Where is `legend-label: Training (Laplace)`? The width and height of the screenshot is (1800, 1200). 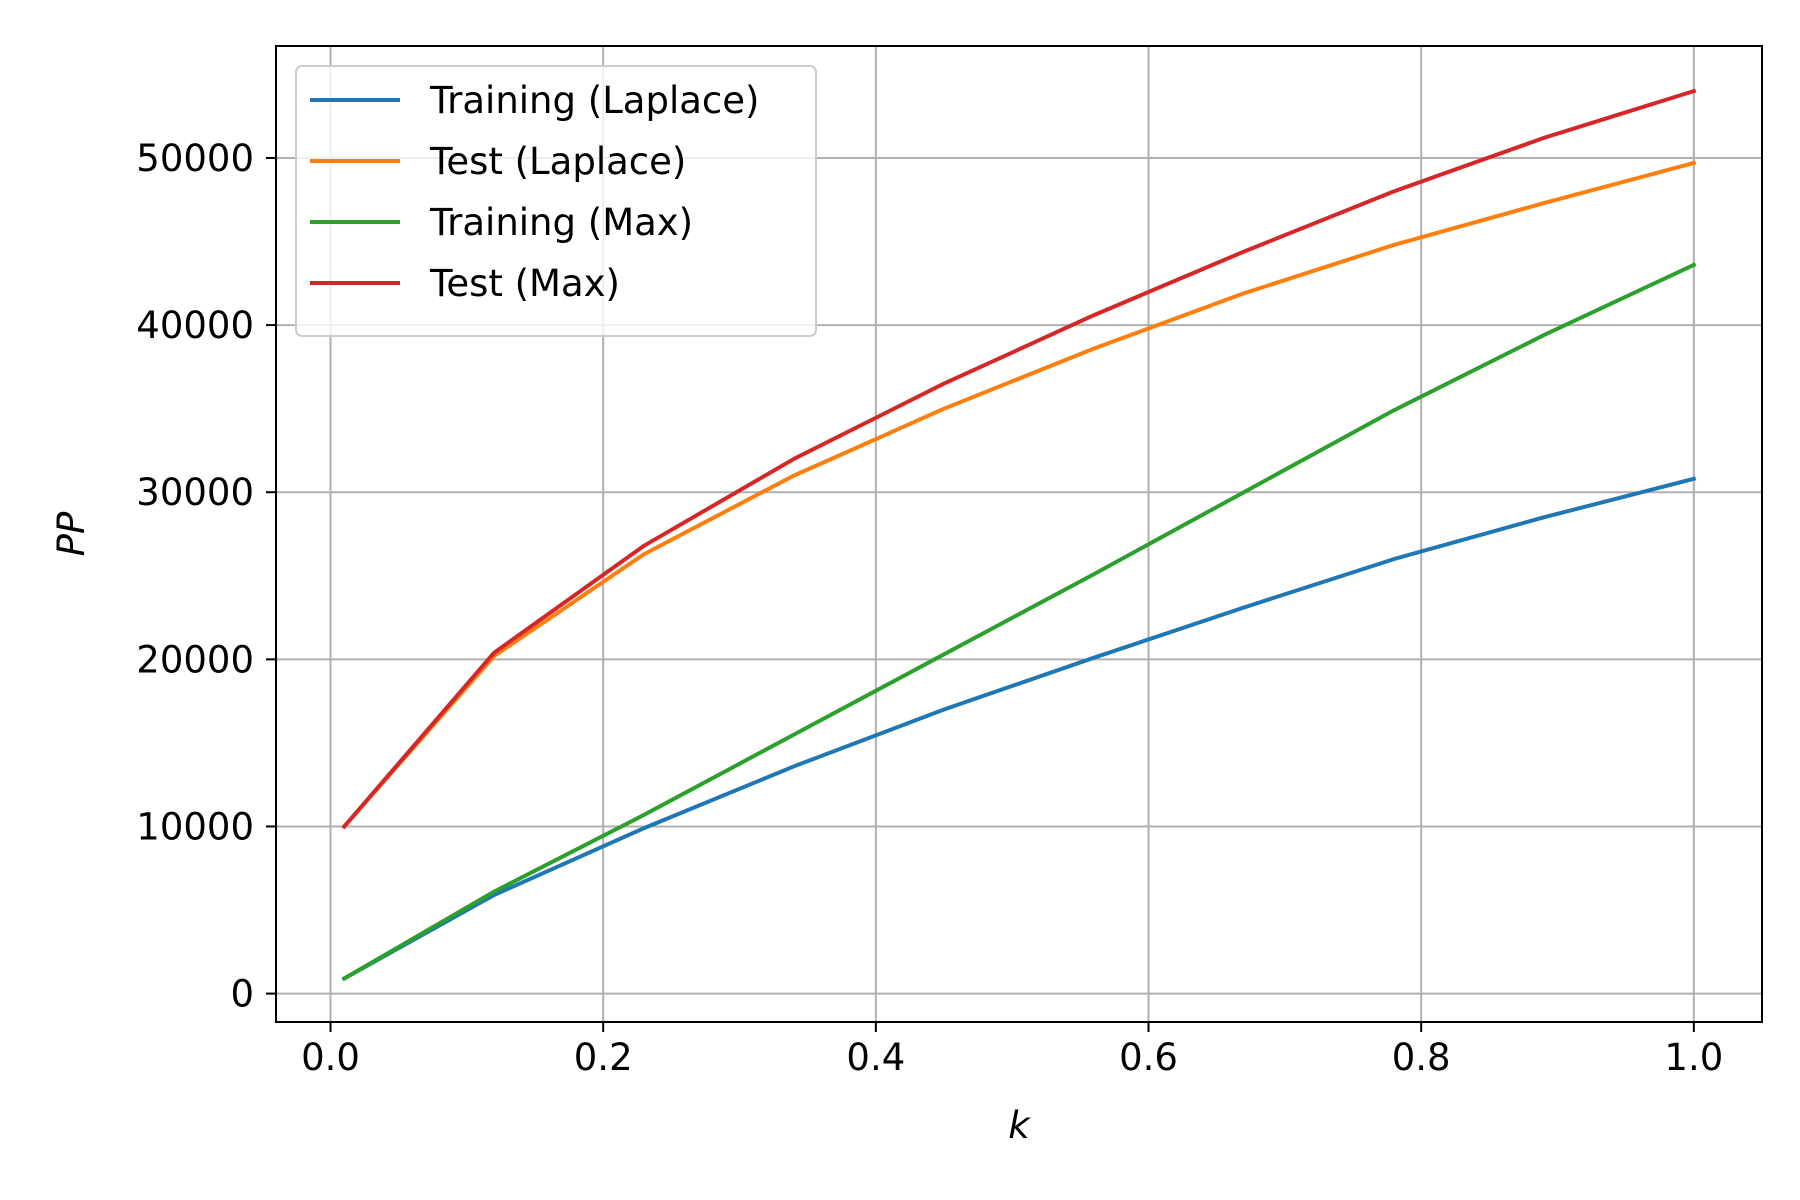 legend-label: Training (Laplace) is located at coordinates (594, 100).